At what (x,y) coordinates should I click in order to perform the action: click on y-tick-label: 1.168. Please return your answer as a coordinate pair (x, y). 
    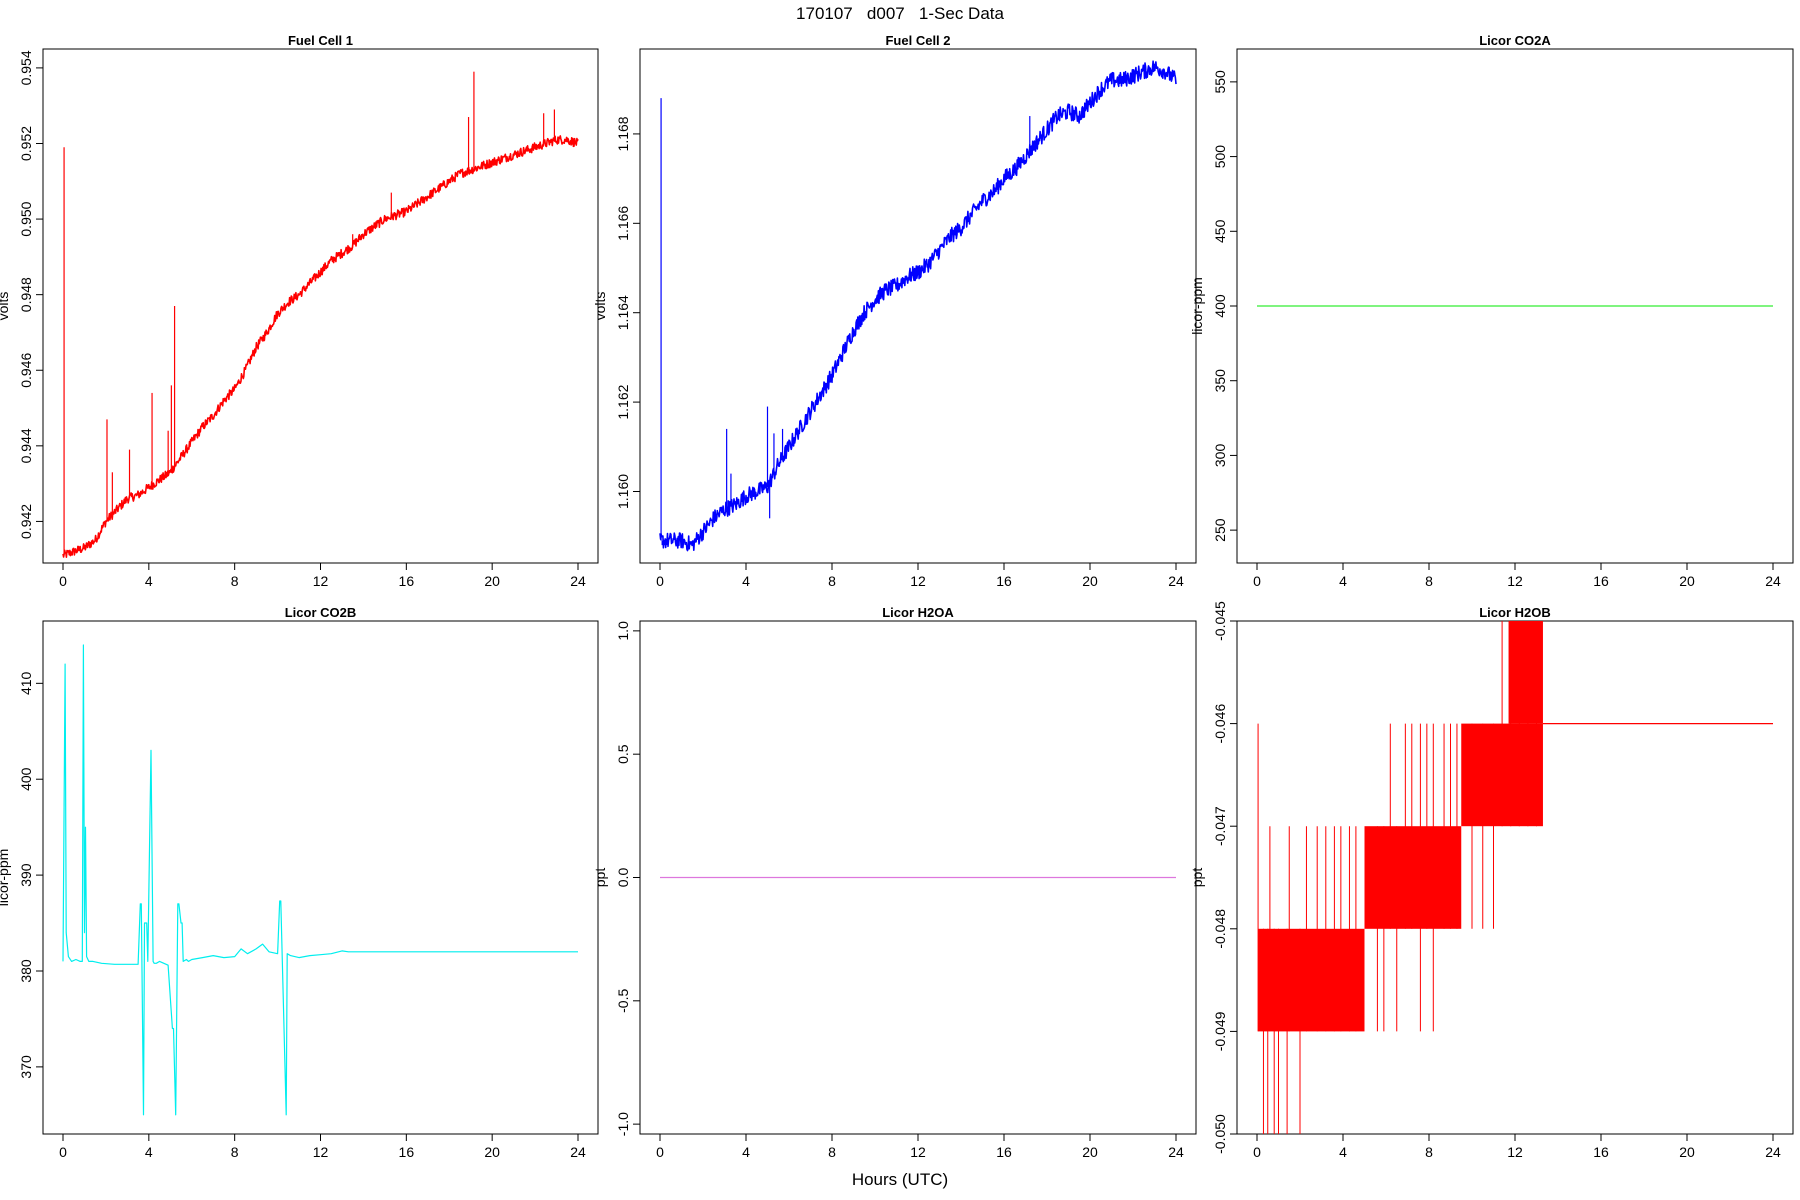
    Looking at the image, I should click on (623, 133).